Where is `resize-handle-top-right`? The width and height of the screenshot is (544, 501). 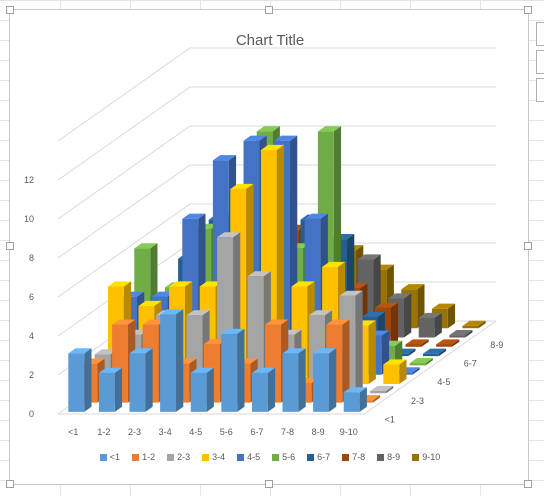
resize-handle-top-right is located at coordinates (528, 10).